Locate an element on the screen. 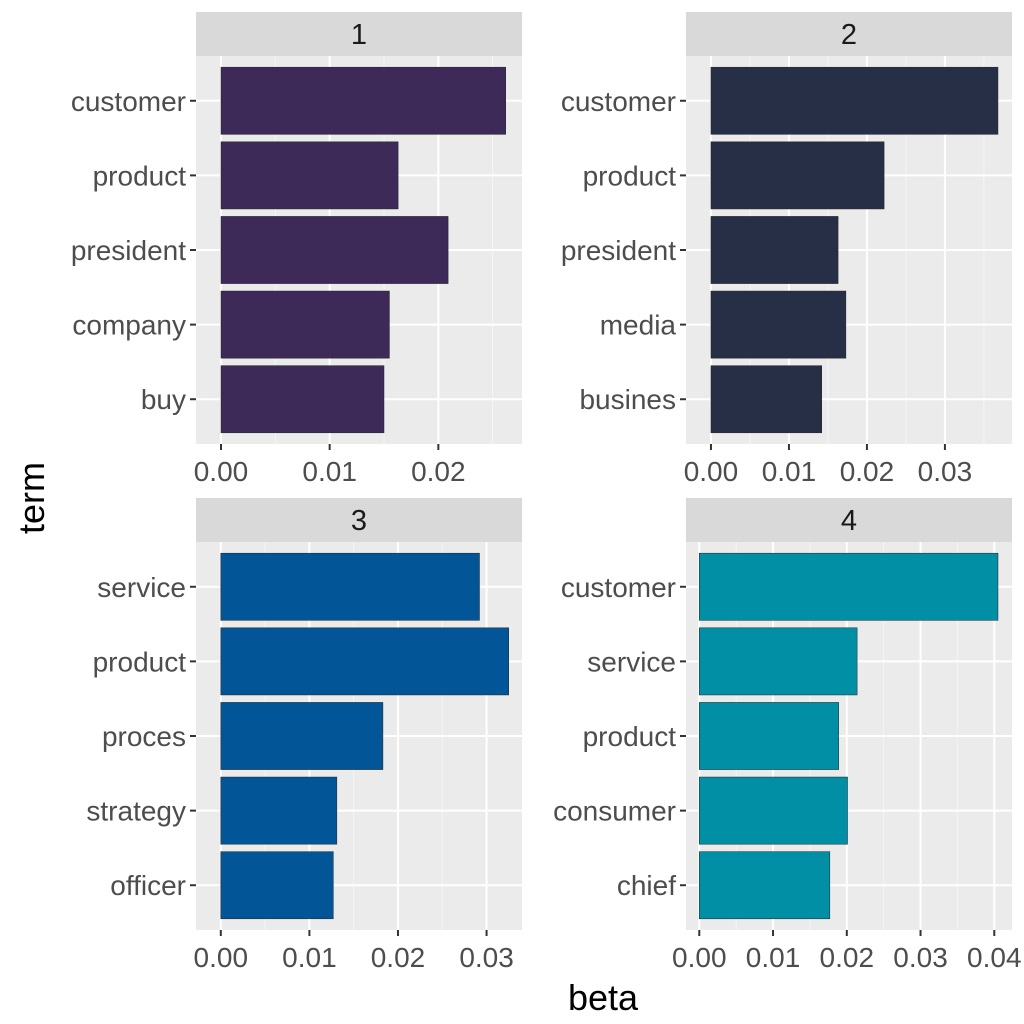 This screenshot has width=1024, height=1024. x-tick-label: 0.04 is located at coordinates (994, 957).